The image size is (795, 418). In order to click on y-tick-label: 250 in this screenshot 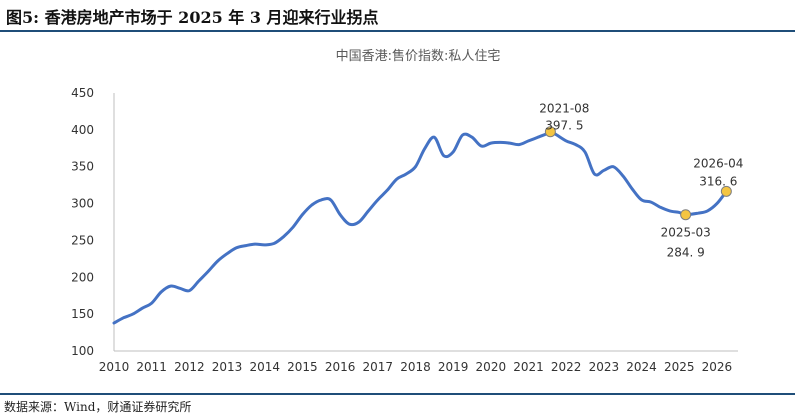, I will do `click(82, 240)`.